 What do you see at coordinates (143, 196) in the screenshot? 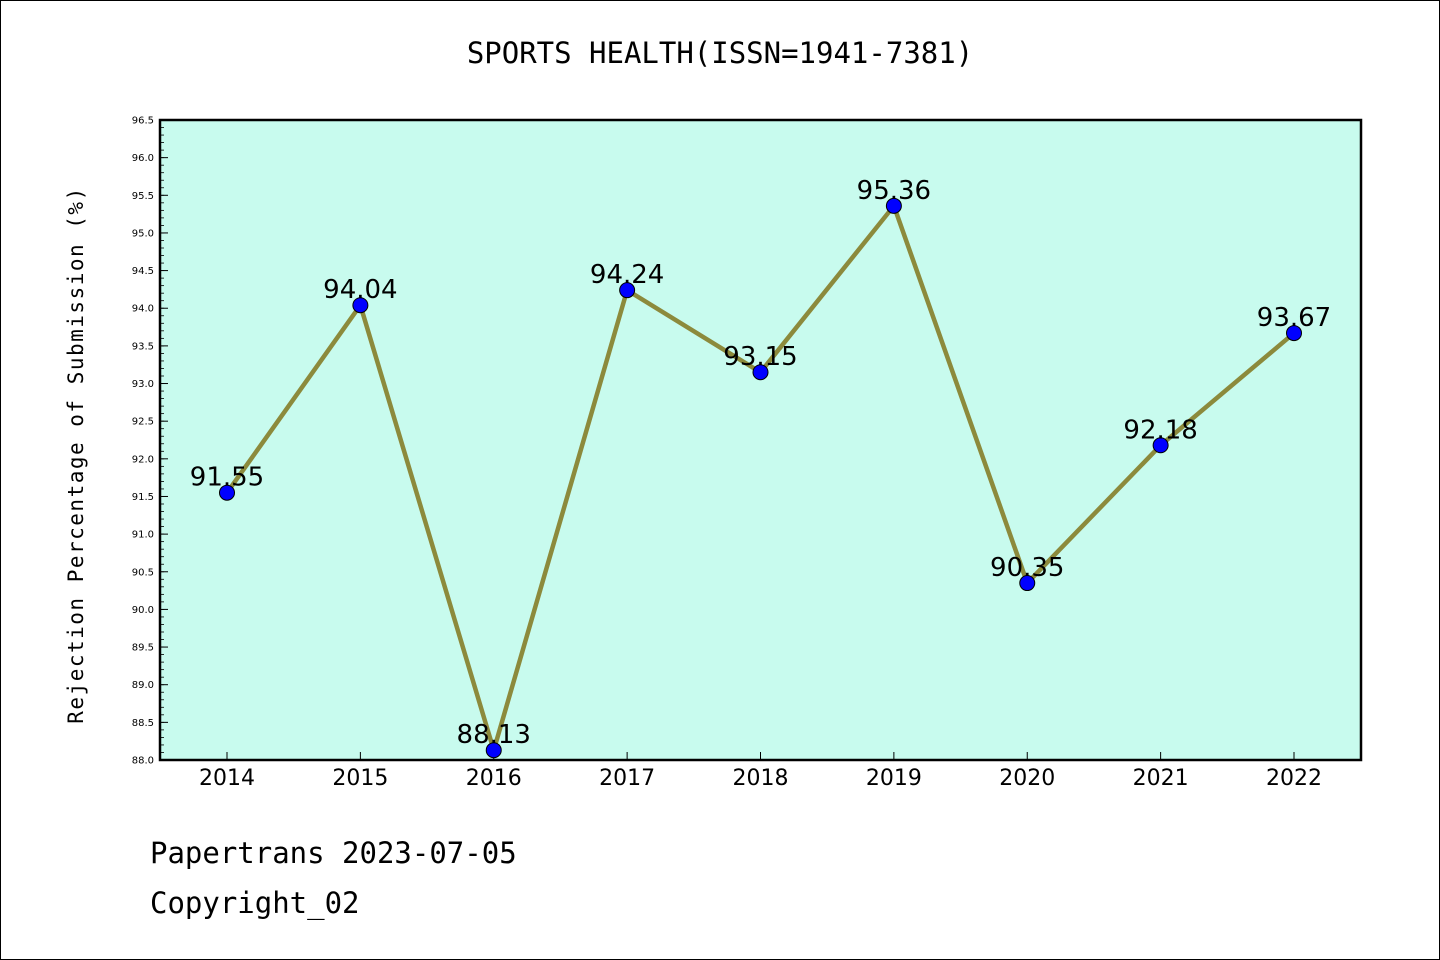
I see `y-tick-label: 95.5` at bounding box center [143, 196].